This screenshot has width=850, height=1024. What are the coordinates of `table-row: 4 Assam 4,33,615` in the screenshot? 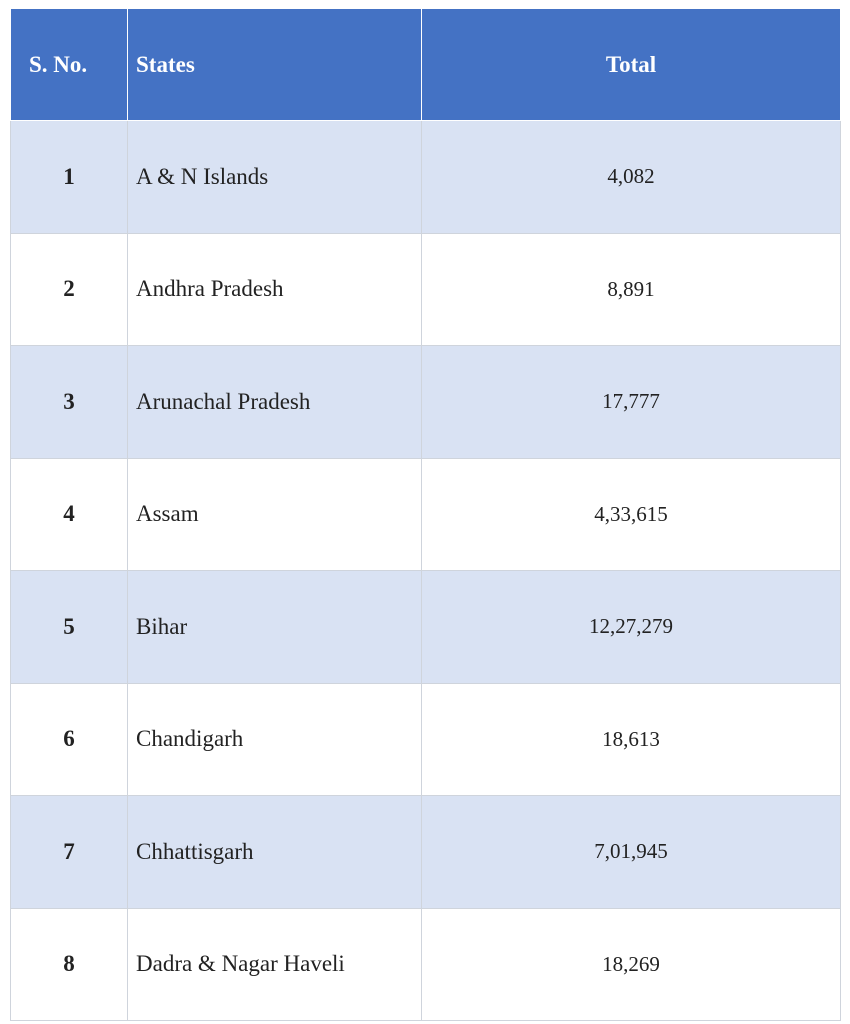 It's located at (425, 514).